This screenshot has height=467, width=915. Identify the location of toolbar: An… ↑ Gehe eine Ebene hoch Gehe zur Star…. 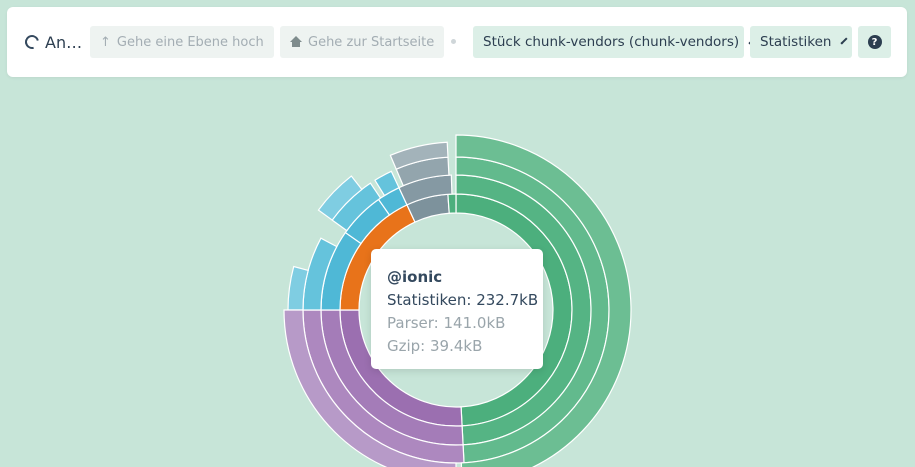
(457, 42).